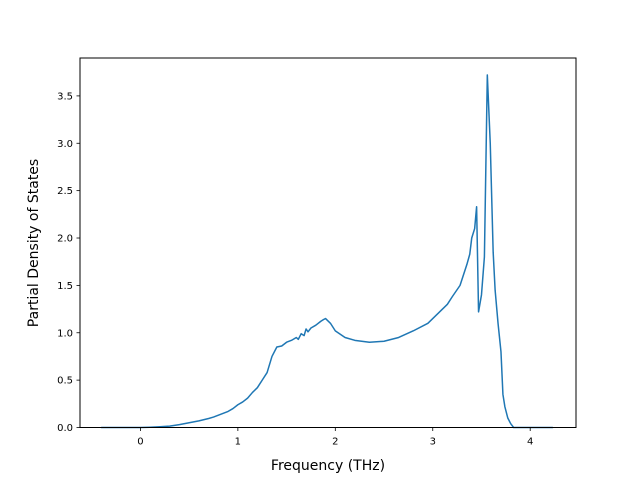 The image size is (640, 480). I want to click on y-tick-label: 1.0, so click(65, 333).